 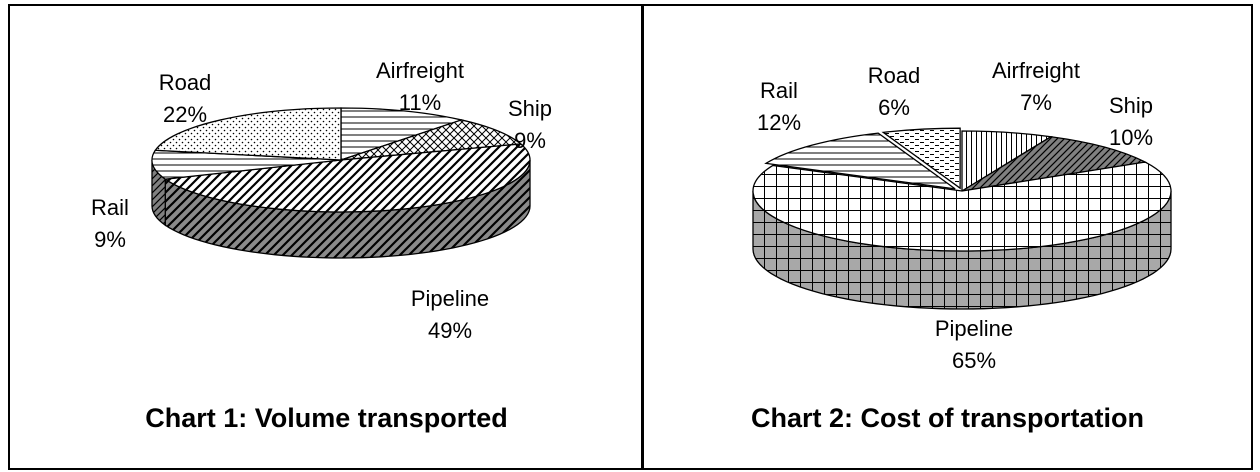 I want to click on label-percent-road: 22%, so click(x=185, y=114).